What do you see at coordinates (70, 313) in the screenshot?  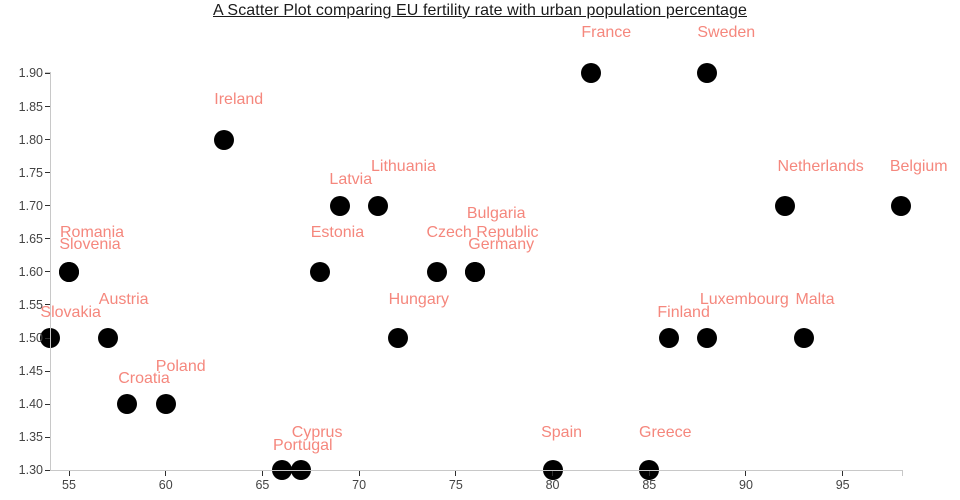 I see `country-label: Slovakia` at bounding box center [70, 313].